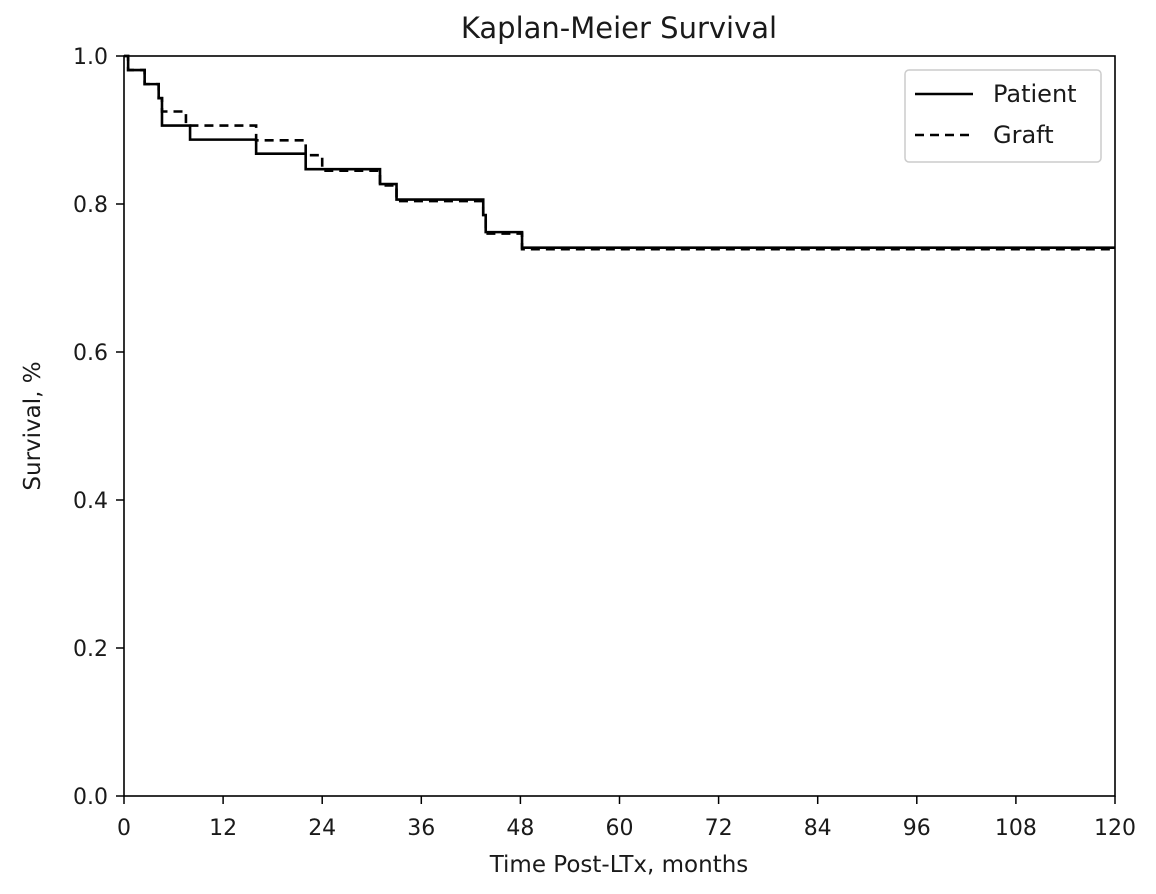 This screenshot has height=894, width=1156. I want to click on y-tick-label: 0.0, so click(90, 797).